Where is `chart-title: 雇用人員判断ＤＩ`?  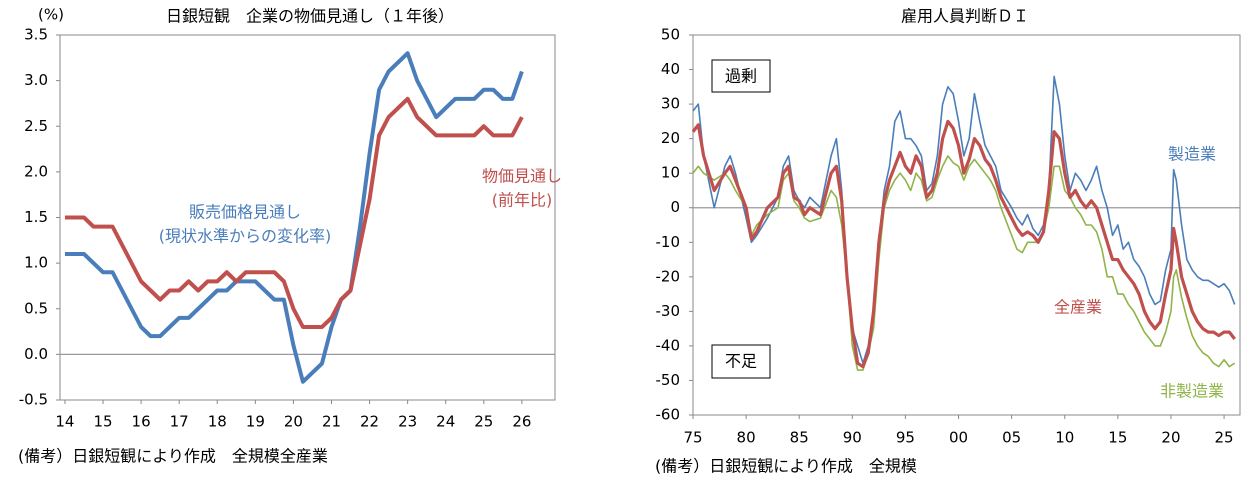
chart-title: 雇用人員判断ＤＩ is located at coordinates (965, 16).